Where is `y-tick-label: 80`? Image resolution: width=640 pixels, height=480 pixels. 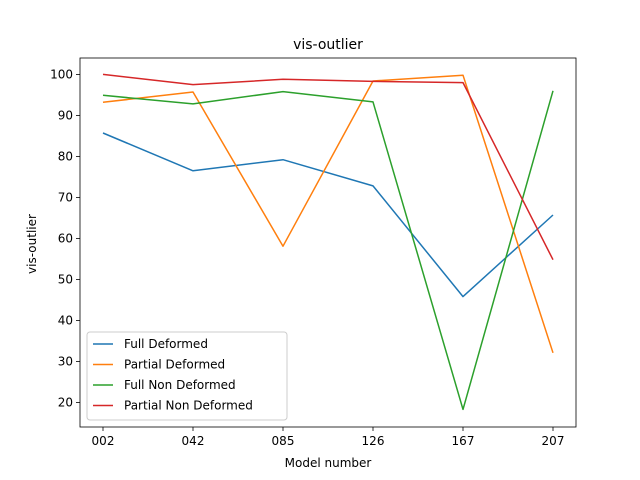 y-tick-label: 80 is located at coordinates (65, 156).